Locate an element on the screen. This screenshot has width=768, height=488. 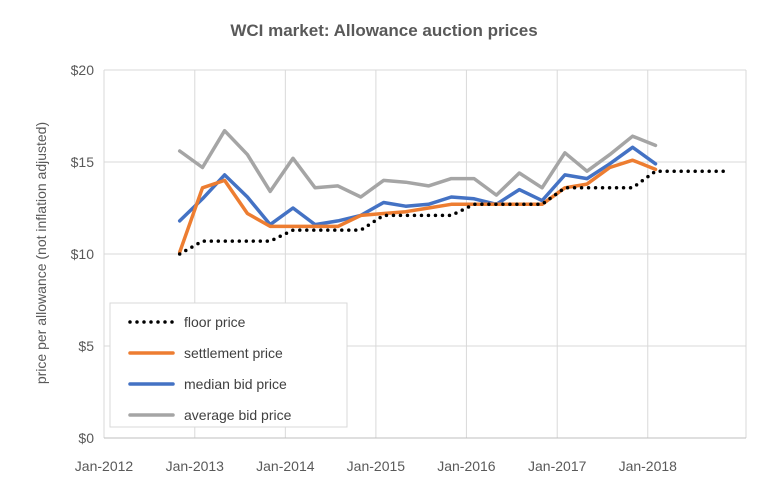
series-line-average-bid-price is located at coordinates (417, 163).